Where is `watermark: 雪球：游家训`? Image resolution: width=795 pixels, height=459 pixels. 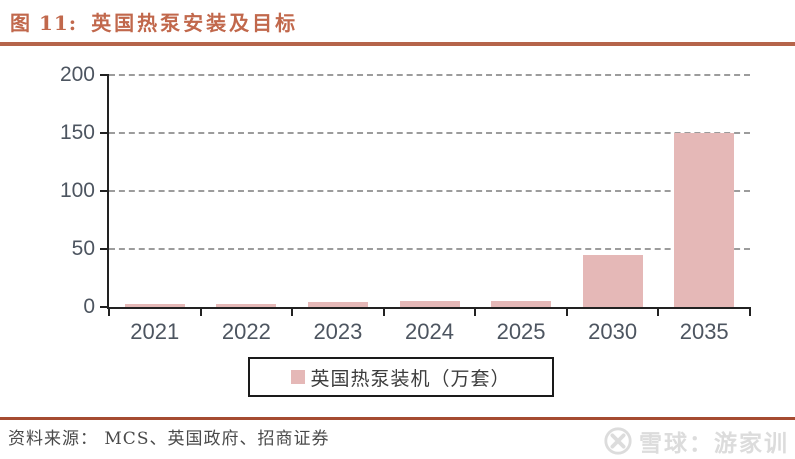
watermark: 雪球：游家训 is located at coordinates (696, 441).